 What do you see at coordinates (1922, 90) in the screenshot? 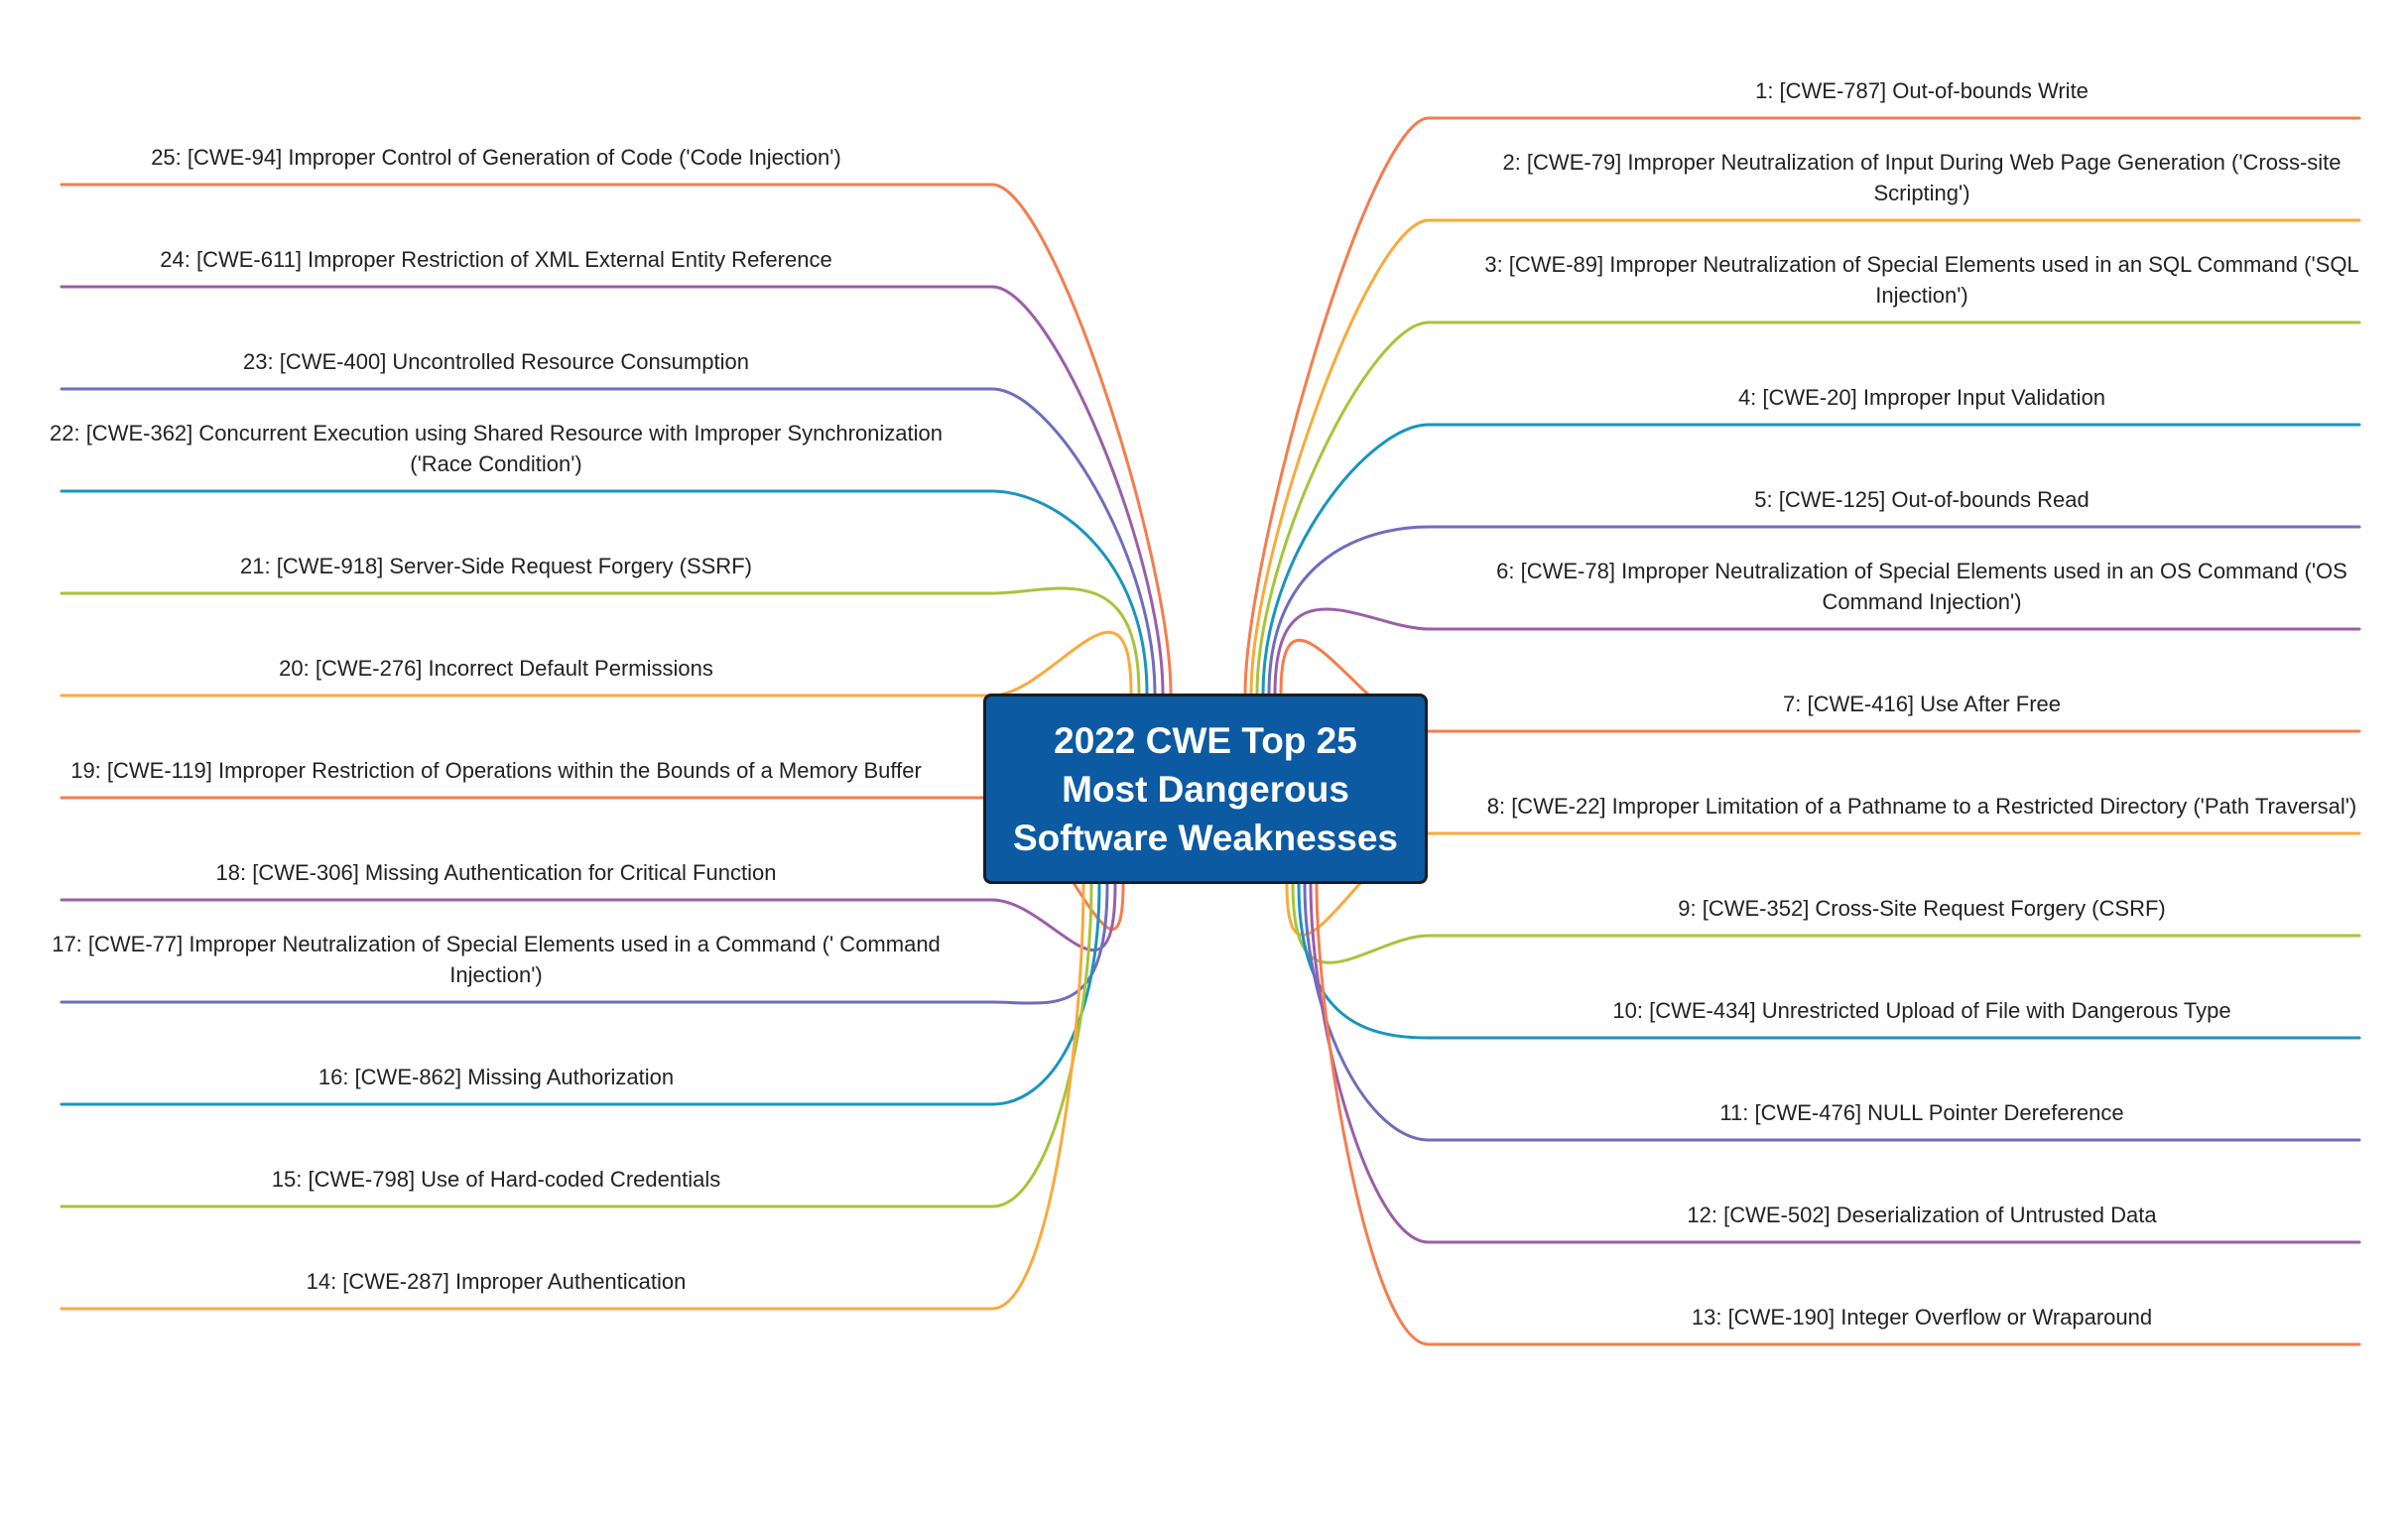
I see `branch-label-1: 1: [CWE-787] Out-of-bounds Write` at bounding box center [1922, 90].